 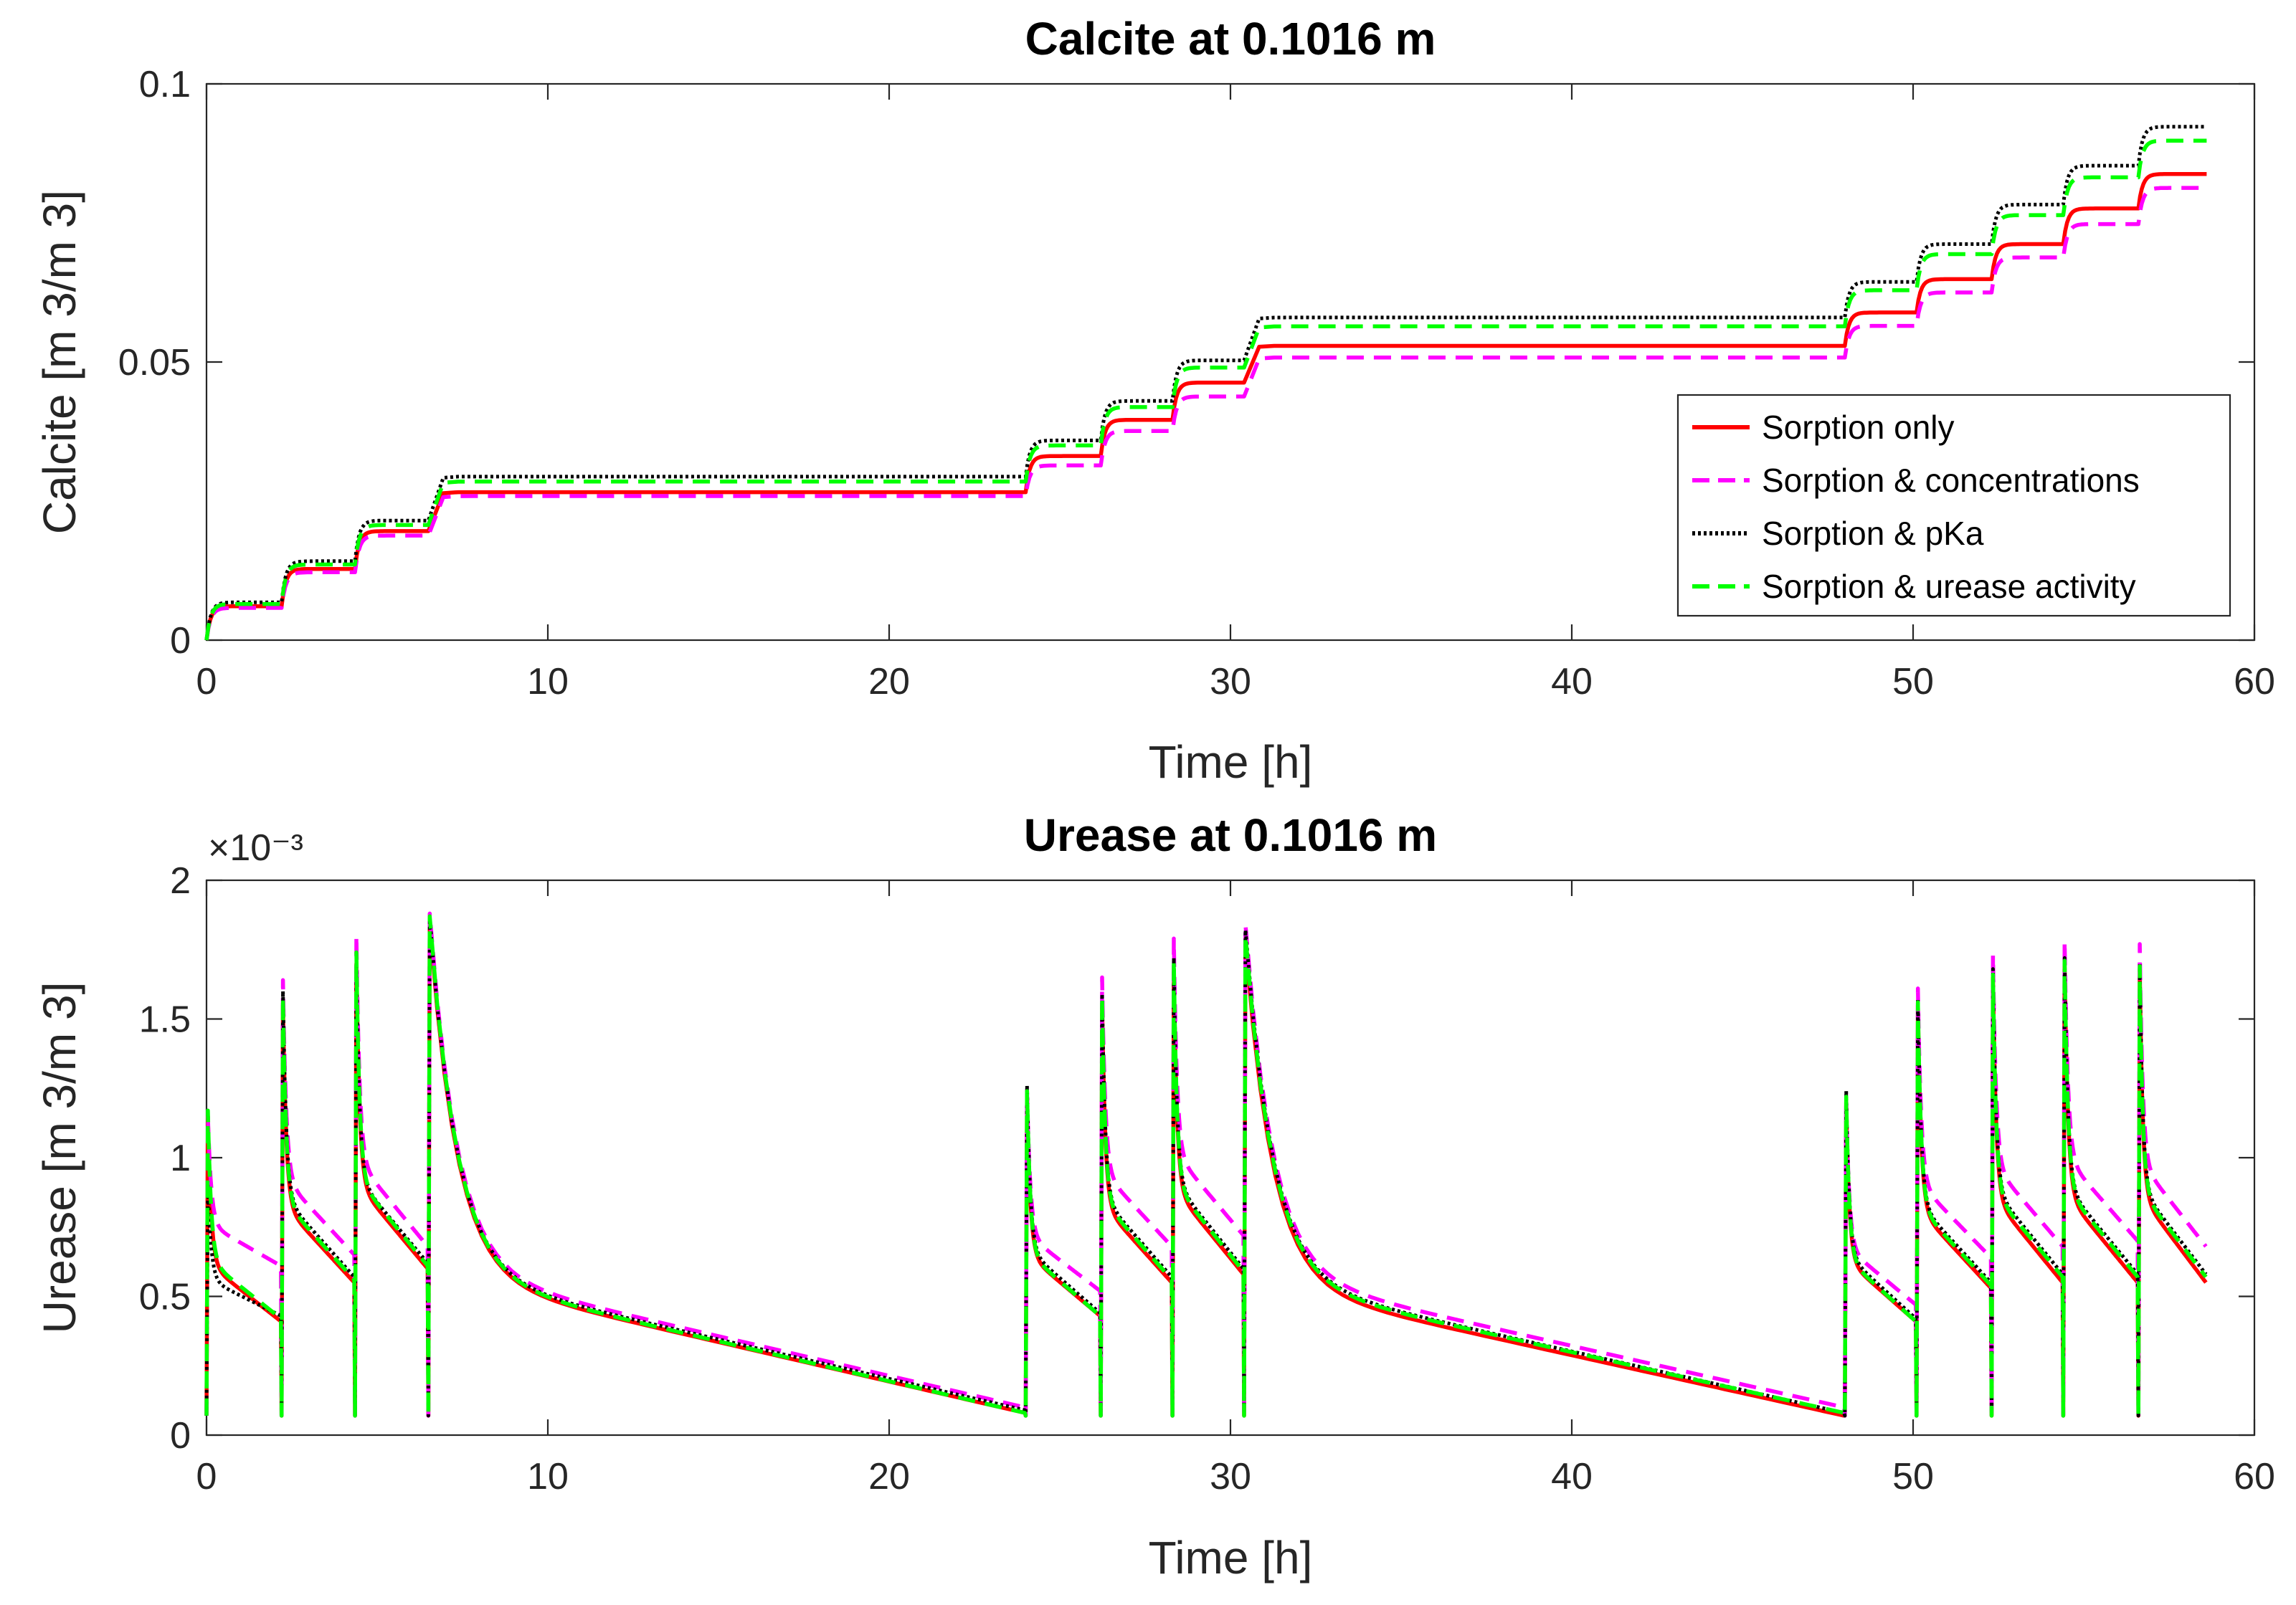 I want to click on urease-y-axis-label: Urease [m 3/m 3], so click(x=60, y=1158).